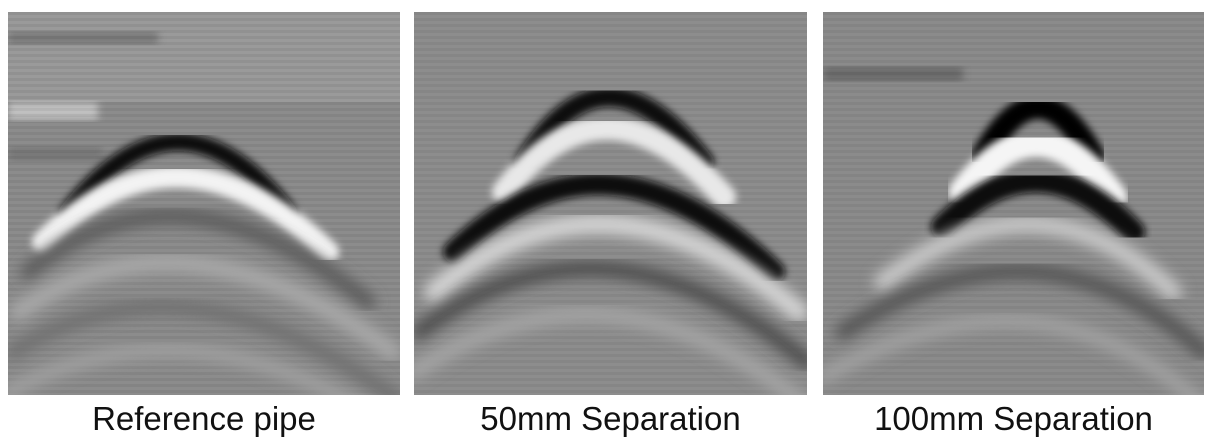 The width and height of the screenshot is (1211, 445). Describe the element at coordinates (610, 418) in the screenshot. I see `caption-50mm-separation: 50mm Separation` at that location.